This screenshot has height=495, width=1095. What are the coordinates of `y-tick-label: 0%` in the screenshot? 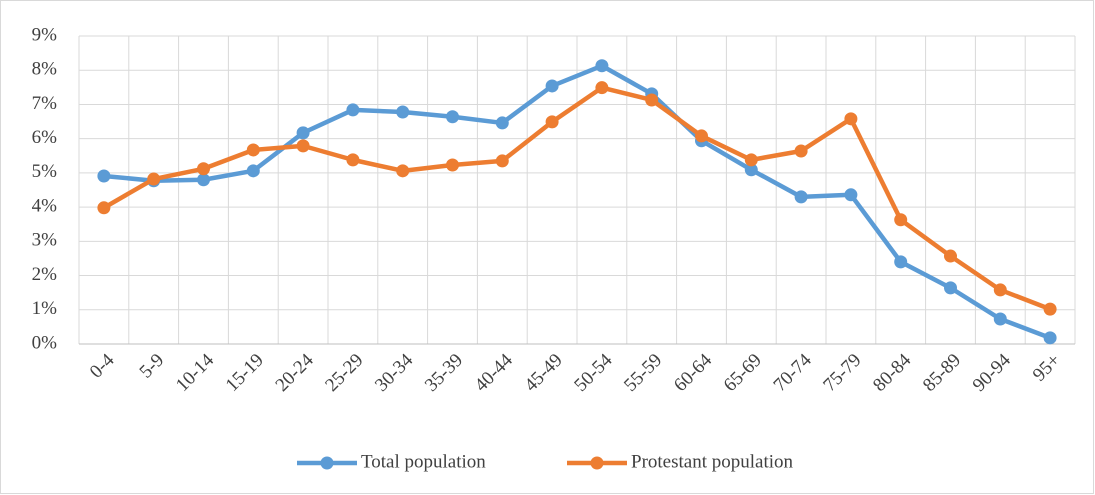 It's located at (45, 342).